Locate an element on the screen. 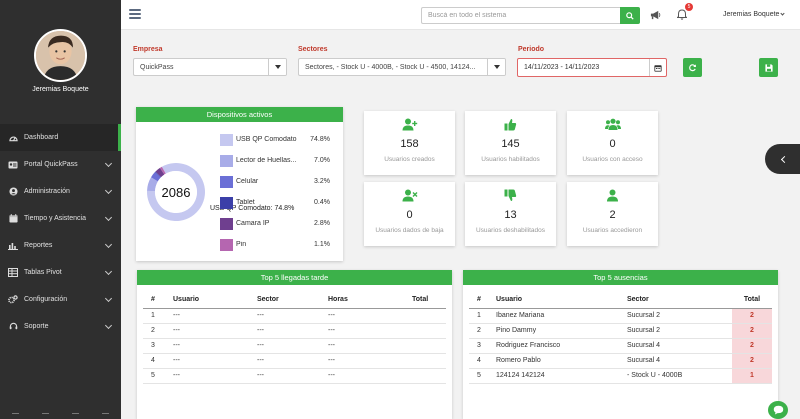  table-row: 5 124124 142124- Stock U - 4000B 1 is located at coordinates (620, 376).